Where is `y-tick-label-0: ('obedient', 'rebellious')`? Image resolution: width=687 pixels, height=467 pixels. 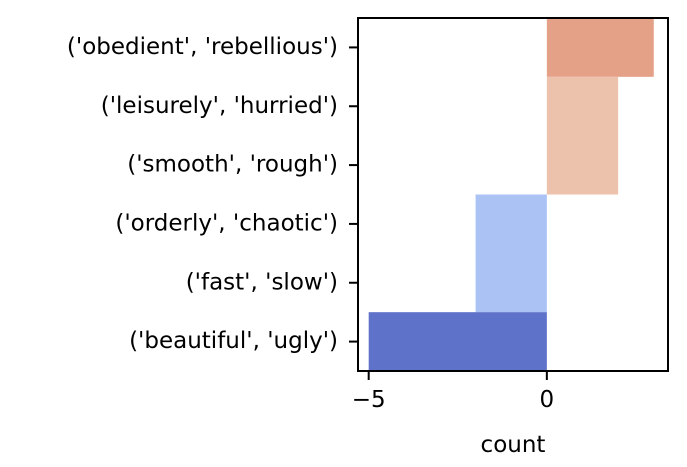
y-tick-label-0: ('obedient', 'rebellious') is located at coordinates (202, 47).